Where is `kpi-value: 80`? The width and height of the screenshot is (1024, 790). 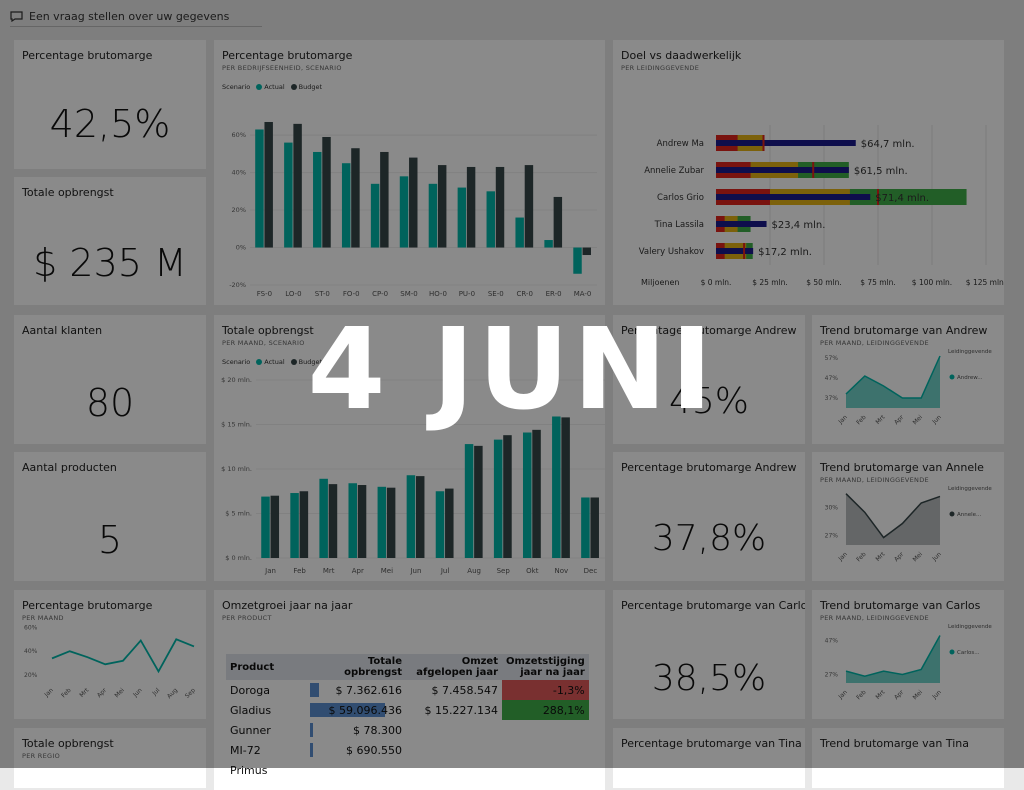 kpi-value: 80 is located at coordinates (110, 403).